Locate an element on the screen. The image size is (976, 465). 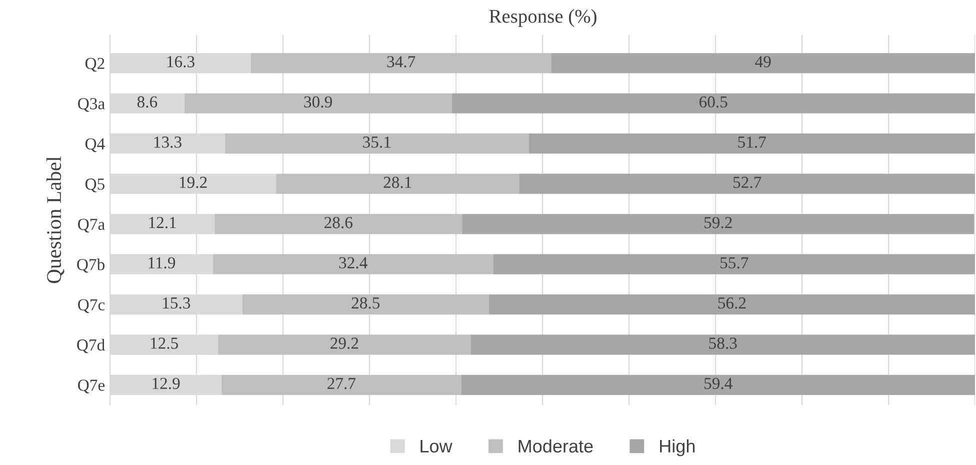
data-label: 30.9 is located at coordinates (318, 102).